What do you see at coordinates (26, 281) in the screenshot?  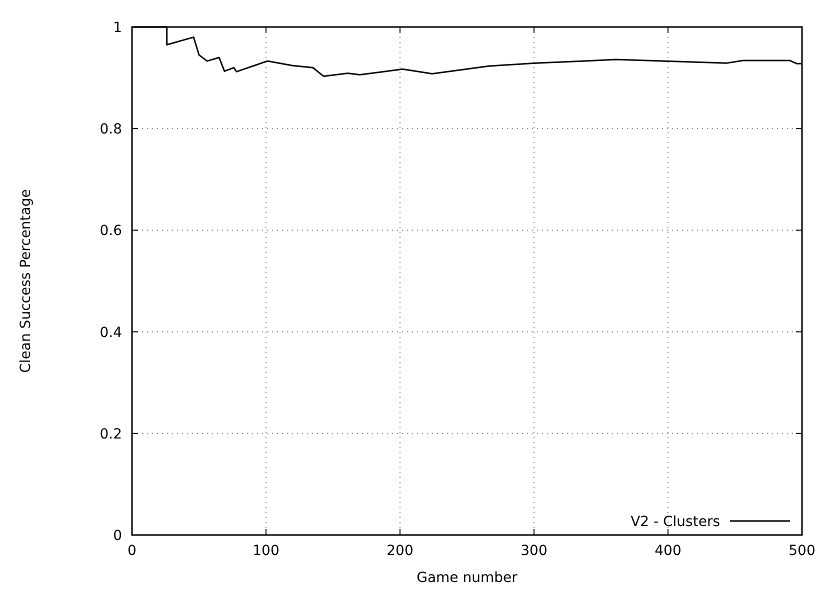 I see `y-axis-title: Clean Success Percentage` at bounding box center [26, 281].